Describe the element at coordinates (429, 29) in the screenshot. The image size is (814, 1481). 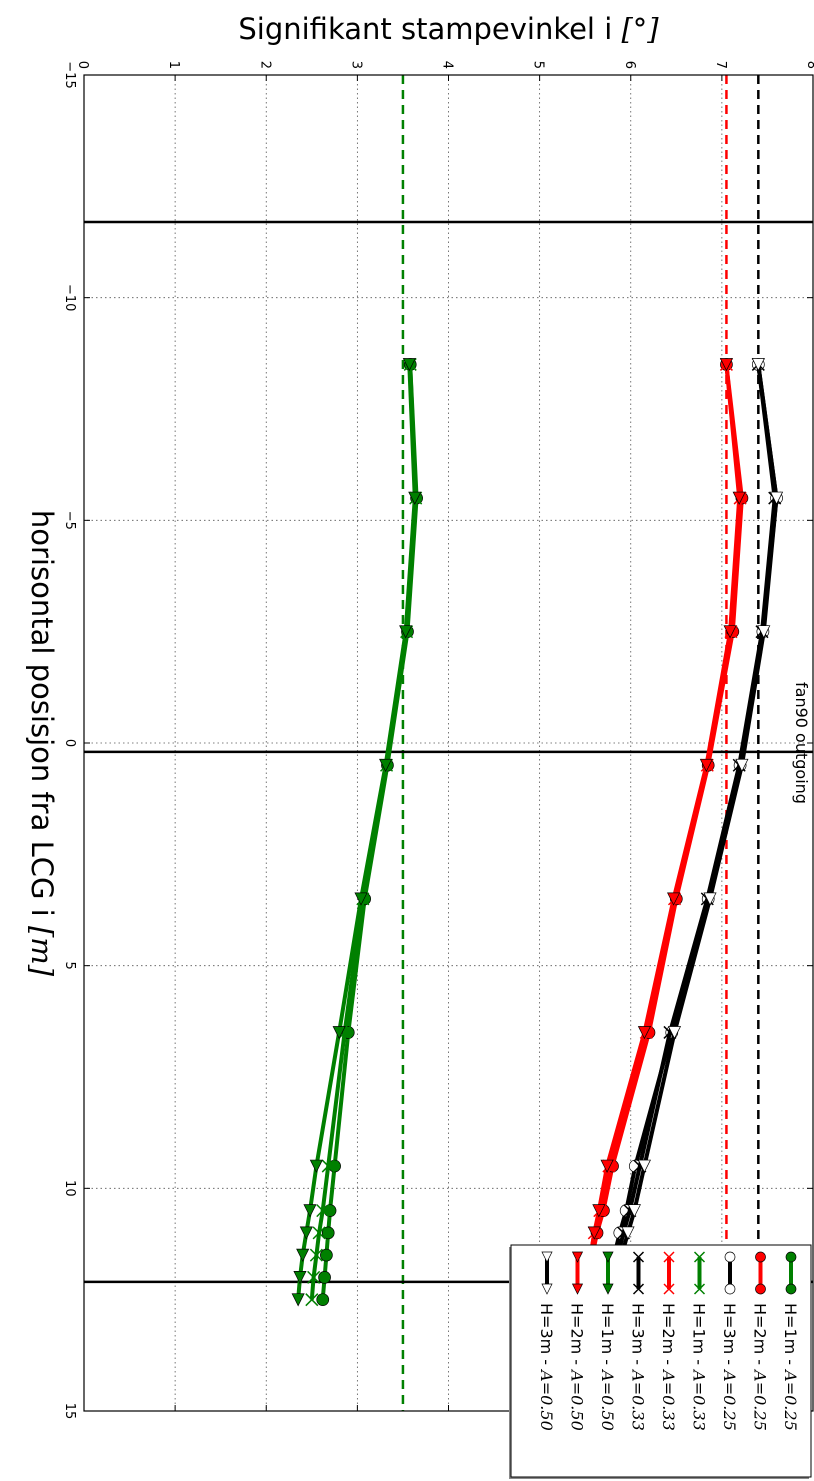
I see `y-axis-label-text: Signifikant stampevinkel i` at that location.